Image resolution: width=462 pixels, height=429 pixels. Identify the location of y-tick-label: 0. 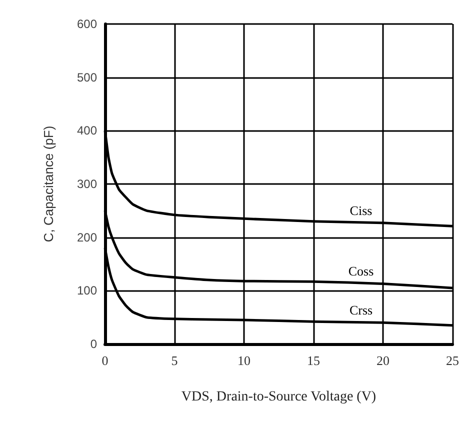
(94, 344).